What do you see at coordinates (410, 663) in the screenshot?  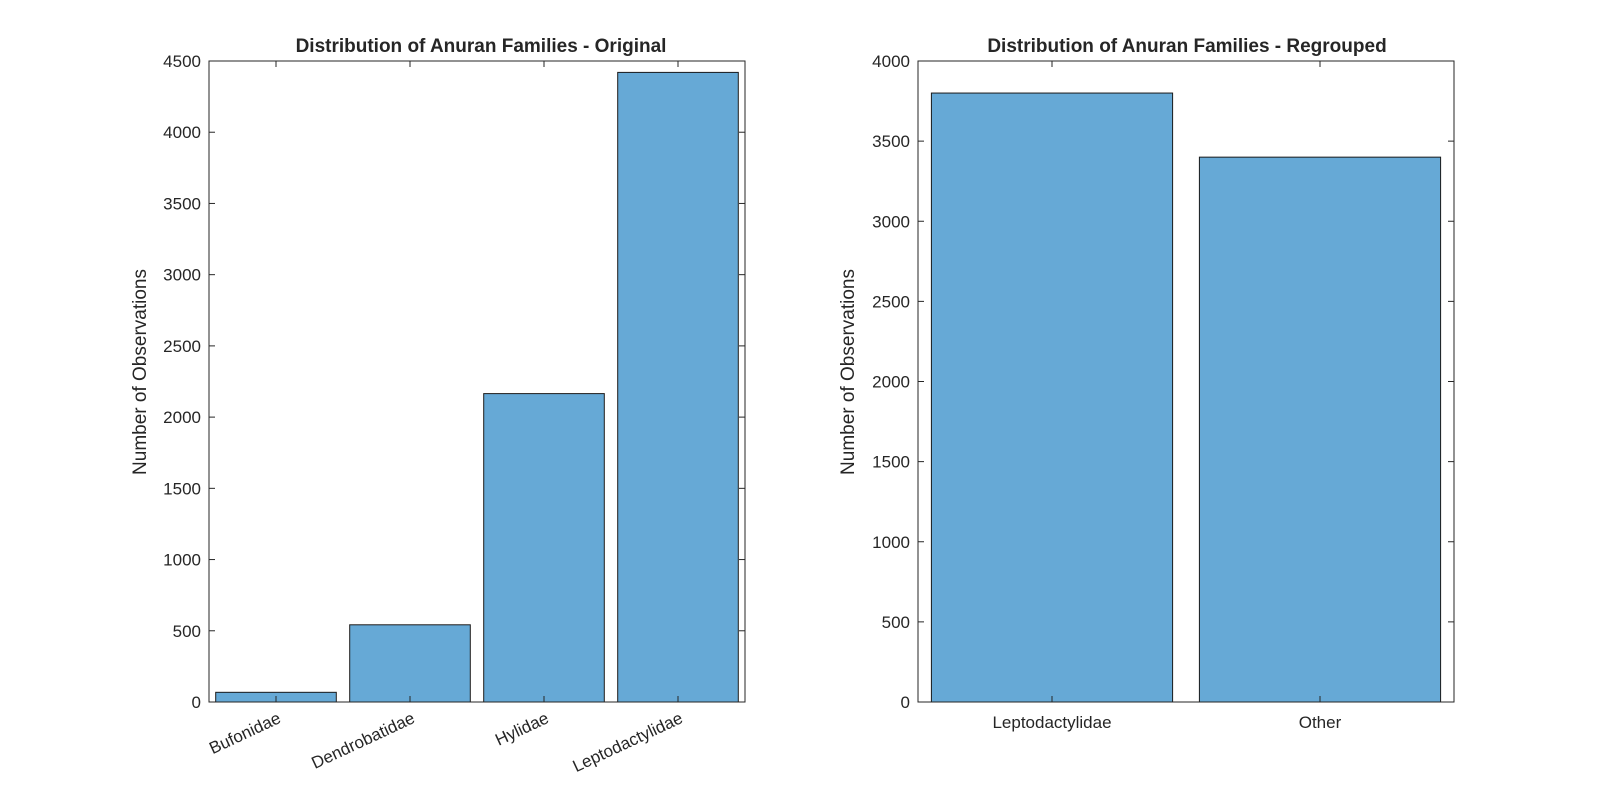 I see `bar-dendrobatidae` at bounding box center [410, 663].